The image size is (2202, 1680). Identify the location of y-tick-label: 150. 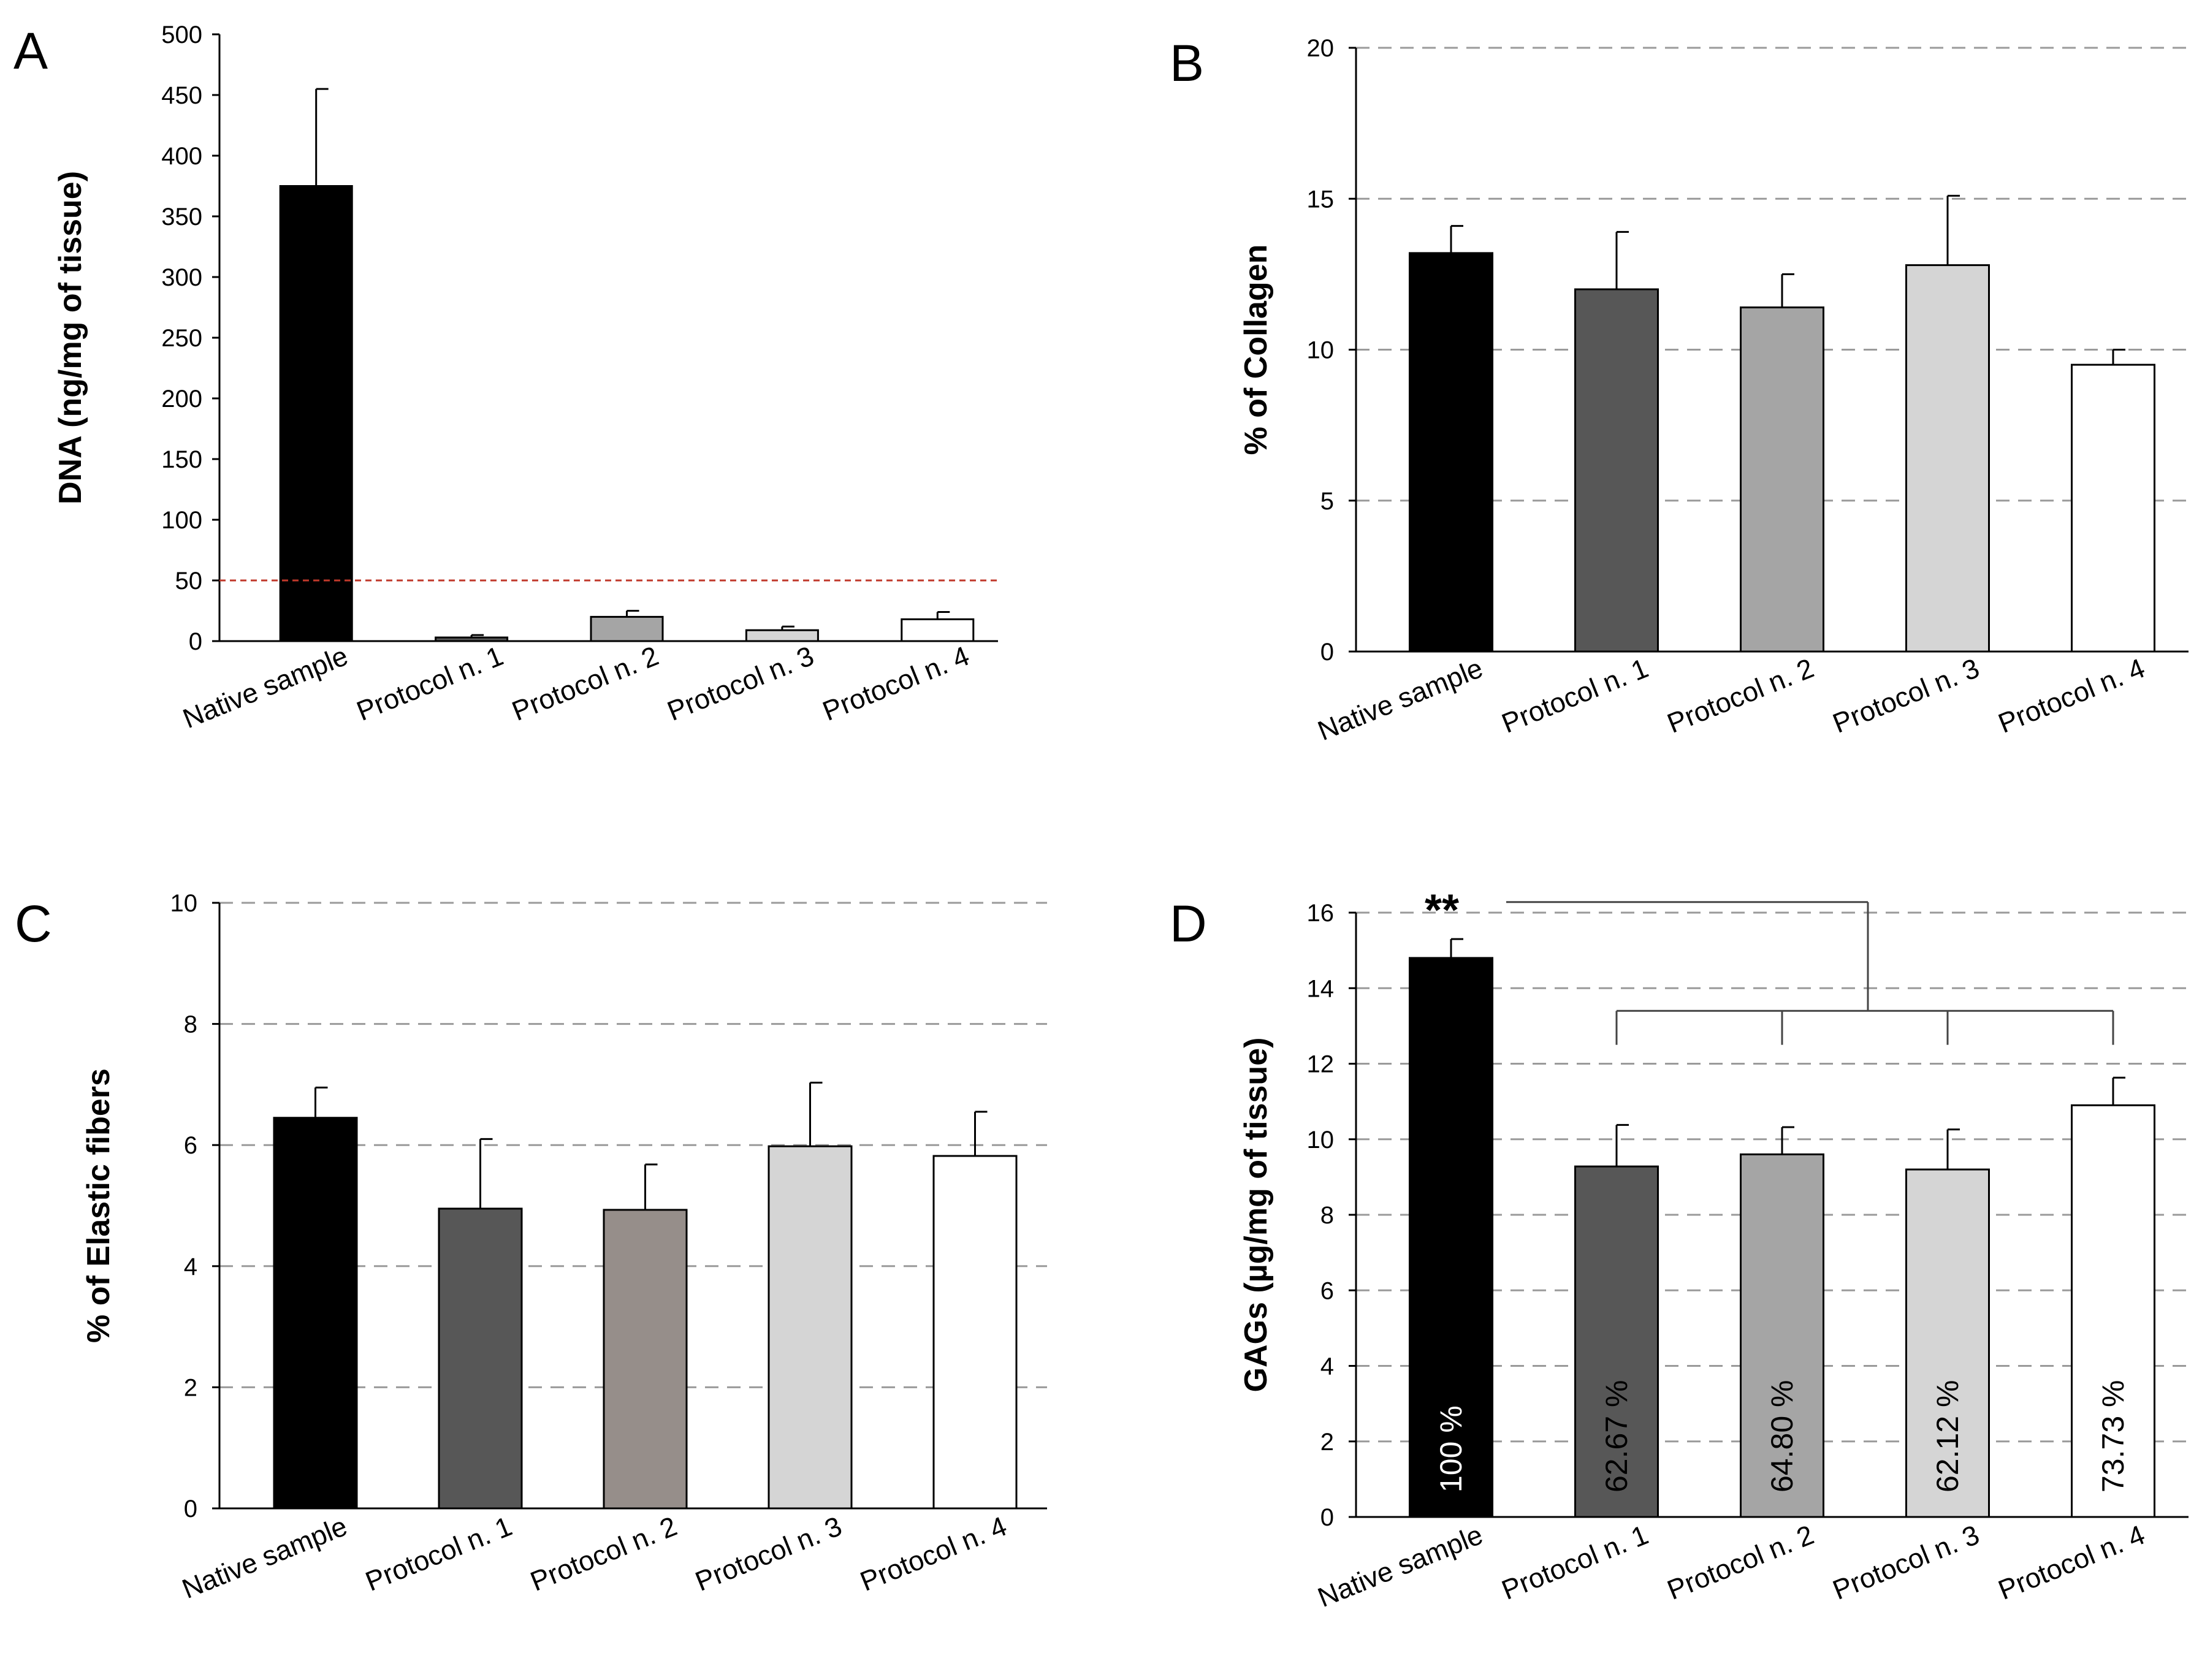
(181, 459).